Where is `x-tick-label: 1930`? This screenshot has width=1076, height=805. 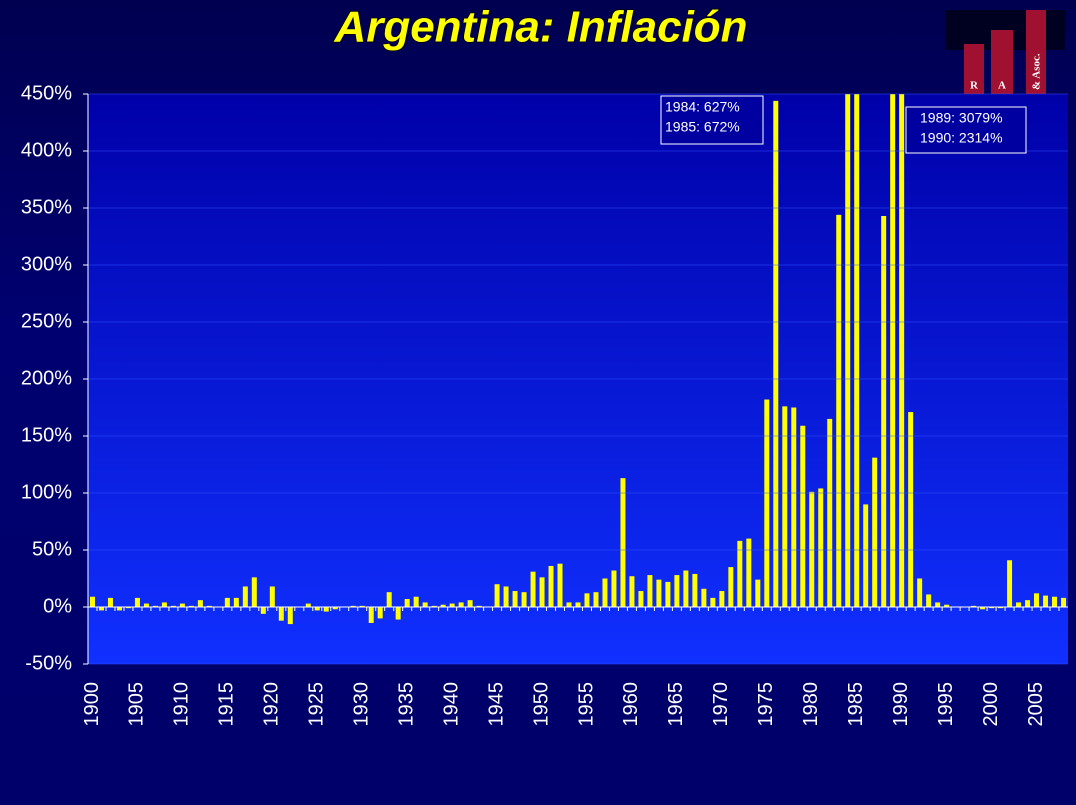
x-tick-label: 1930 is located at coordinates (362, 704).